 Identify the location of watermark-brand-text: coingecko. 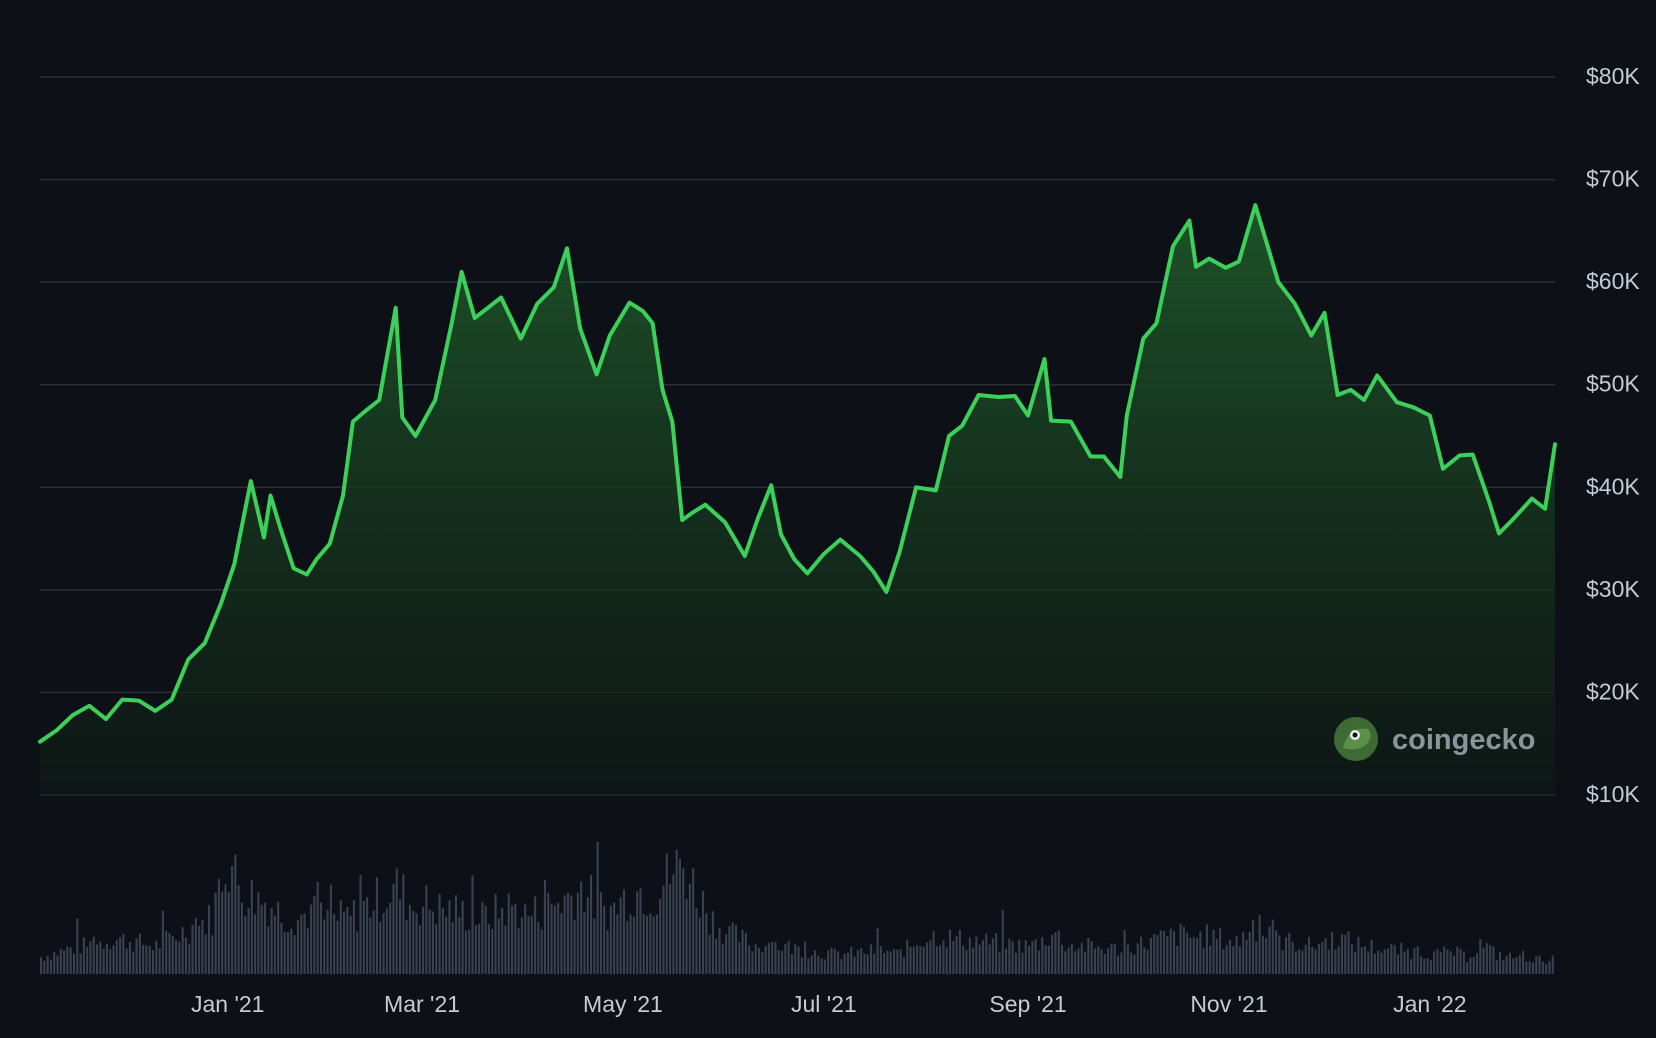
(1463, 740).